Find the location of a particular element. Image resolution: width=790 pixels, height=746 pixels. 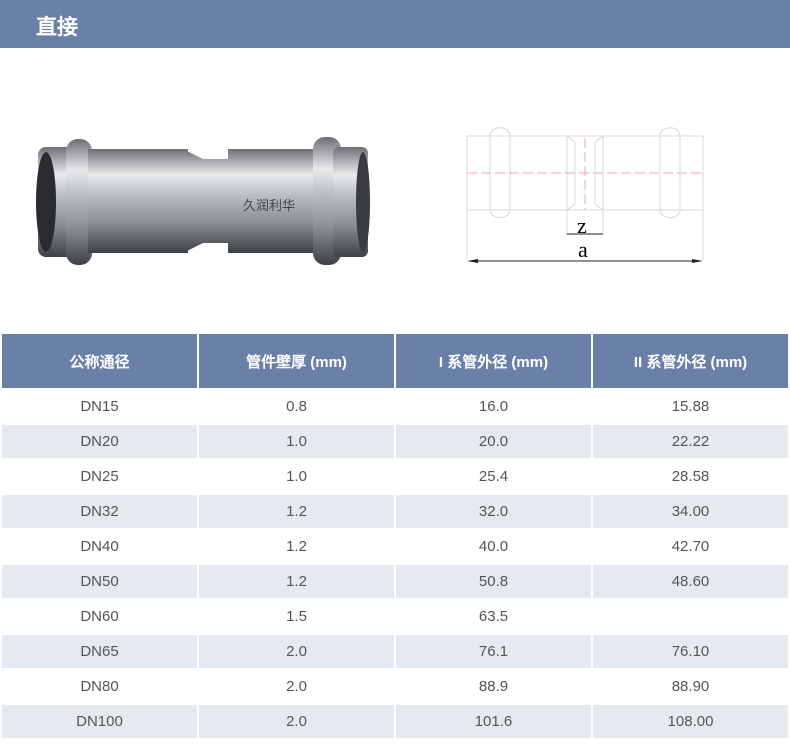

table-cell: 76.10 is located at coordinates (690, 651).